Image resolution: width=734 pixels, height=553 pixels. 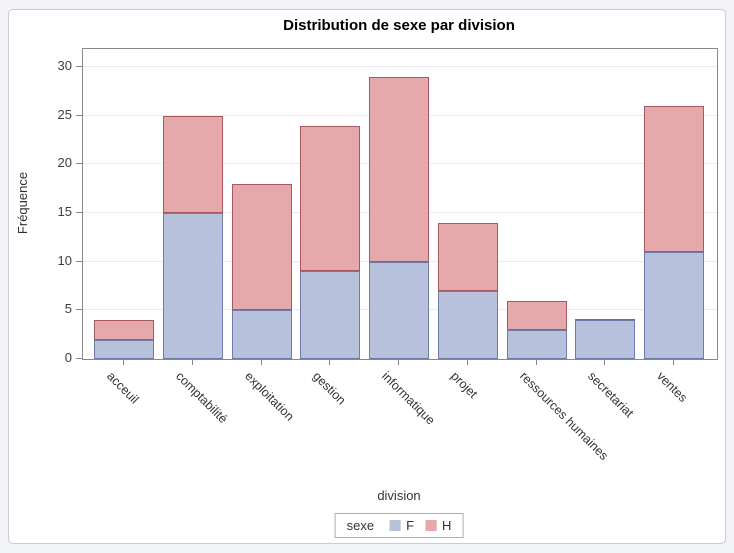 I want to click on y-tick-label: 5, so click(x=68, y=309).